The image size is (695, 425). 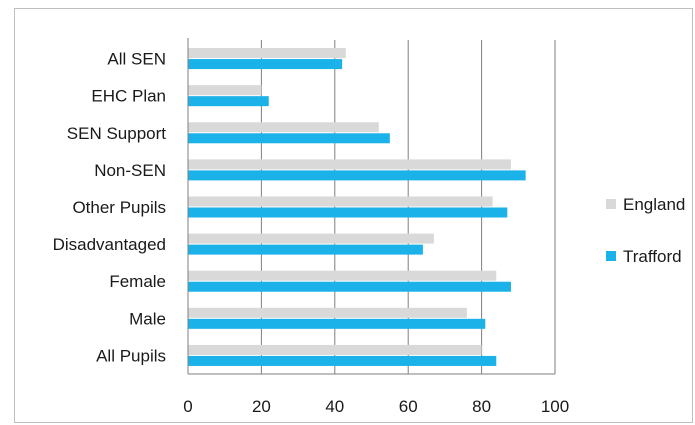 I want to click on x-tick-label: 100, so click(x=555, y=406).